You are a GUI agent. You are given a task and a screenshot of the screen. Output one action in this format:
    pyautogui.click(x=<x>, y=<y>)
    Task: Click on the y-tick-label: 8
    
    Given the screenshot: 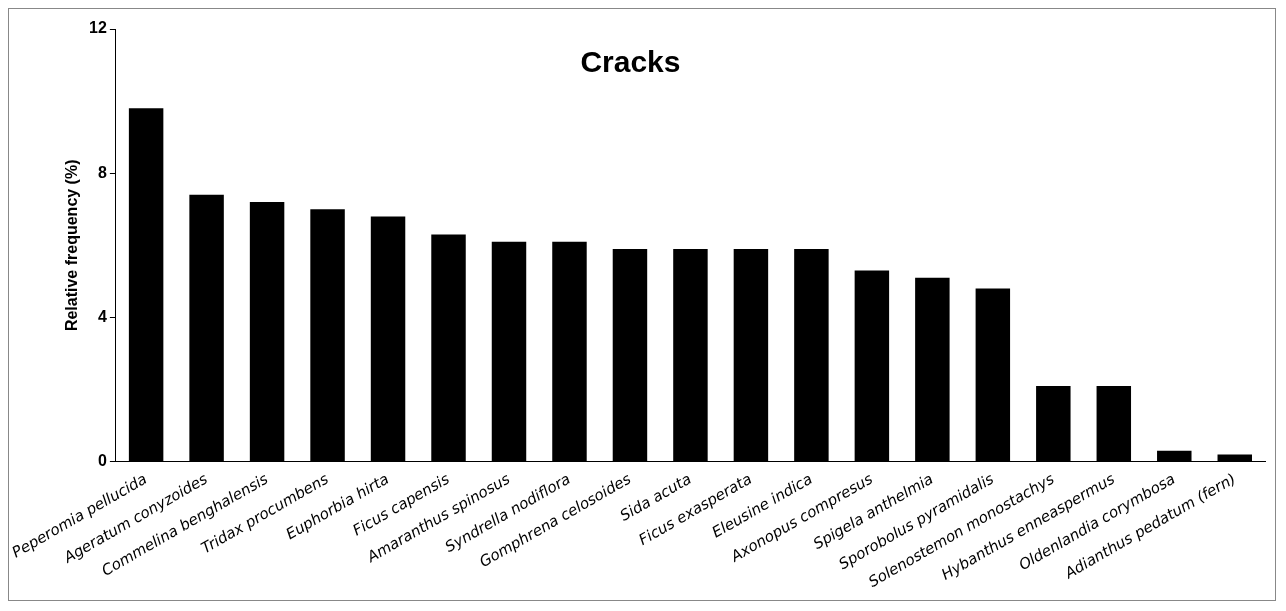 What is the action you would take?
    pyautogui.click(x=102, y=172)
    